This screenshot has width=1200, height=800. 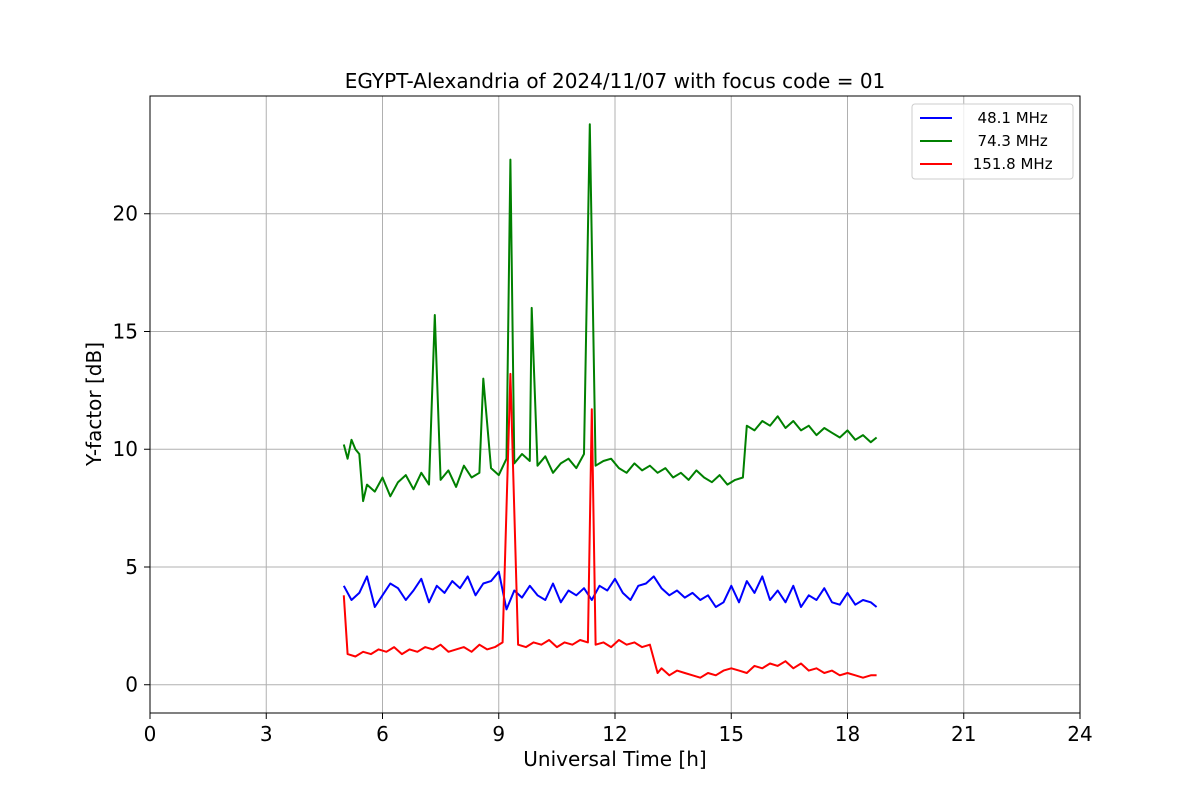 What do you see at coordinates (847, 734) in the screenshot?
I see `x-tick-label: 18` at bounding box center [847, 734].